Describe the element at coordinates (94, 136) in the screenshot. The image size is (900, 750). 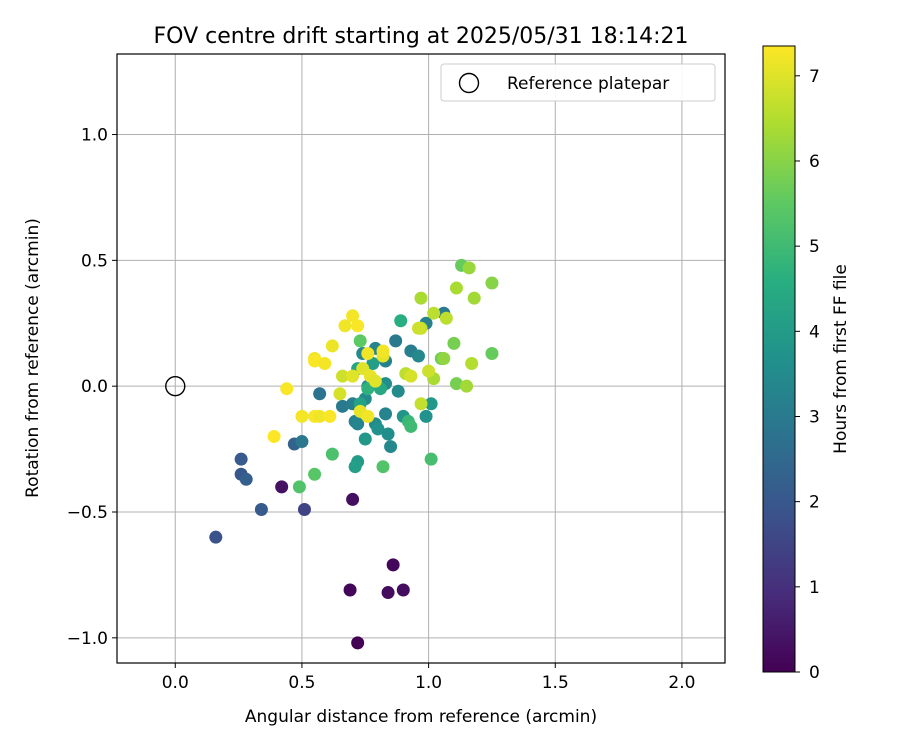
I see `y-tick-label: 1.0` at that location.